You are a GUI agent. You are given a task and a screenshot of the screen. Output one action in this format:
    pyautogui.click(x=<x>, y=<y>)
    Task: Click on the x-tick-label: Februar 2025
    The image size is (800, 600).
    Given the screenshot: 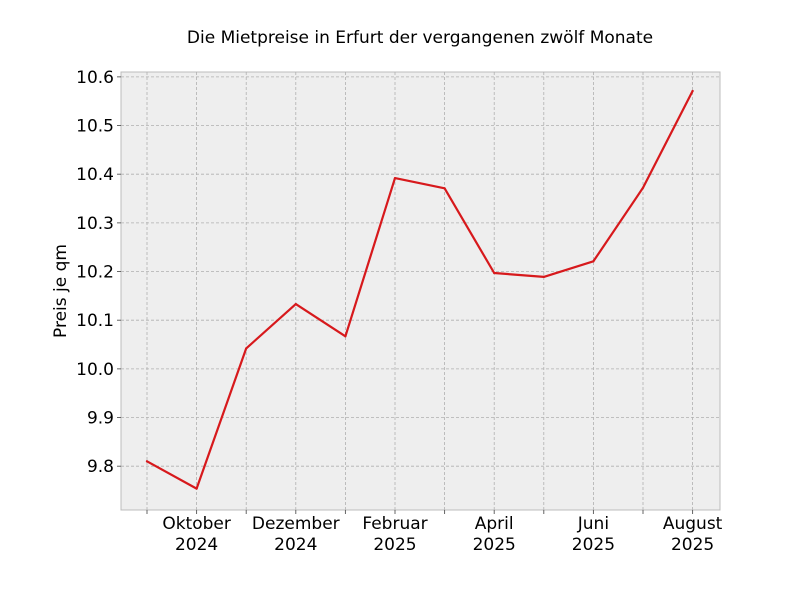 What is the action you would take?
    pyautogui.click(x=394, y=534)
    